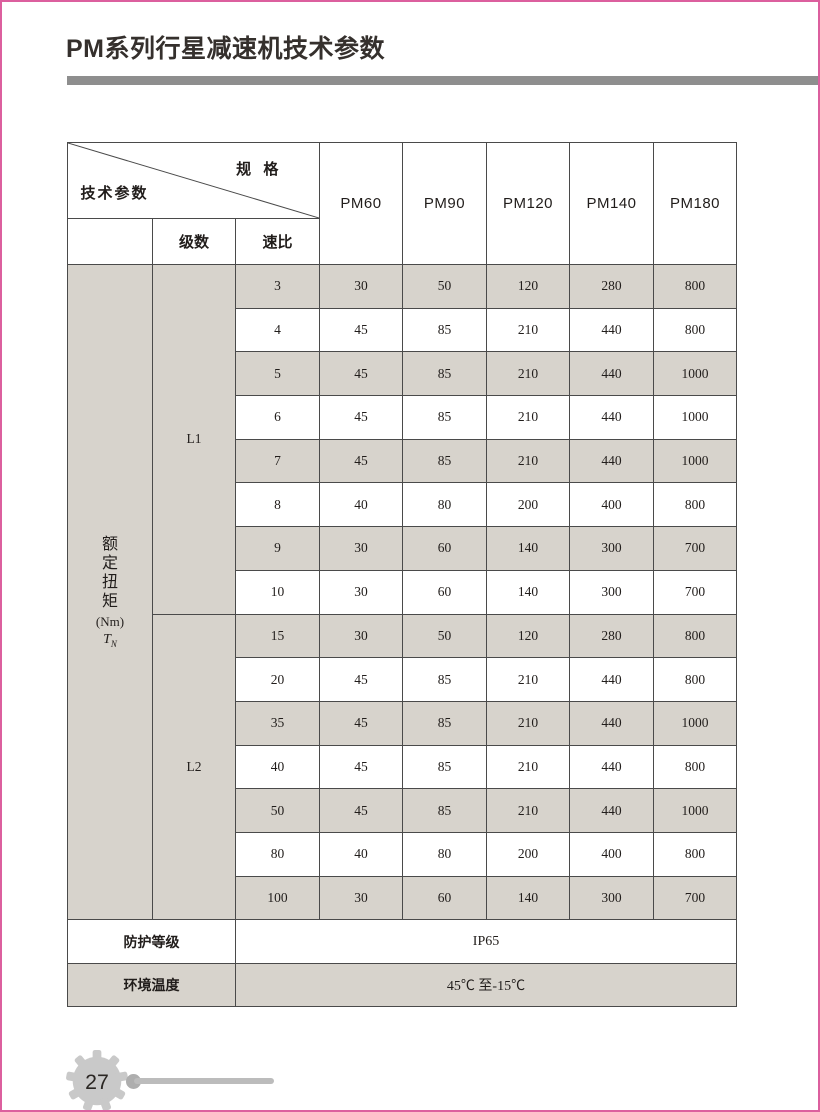 The image size is (820, 1112). What do you see at coordinates (277, 679) in the screenshot?
I see `ratio-cell: 20` at bounding box center [277, 679].